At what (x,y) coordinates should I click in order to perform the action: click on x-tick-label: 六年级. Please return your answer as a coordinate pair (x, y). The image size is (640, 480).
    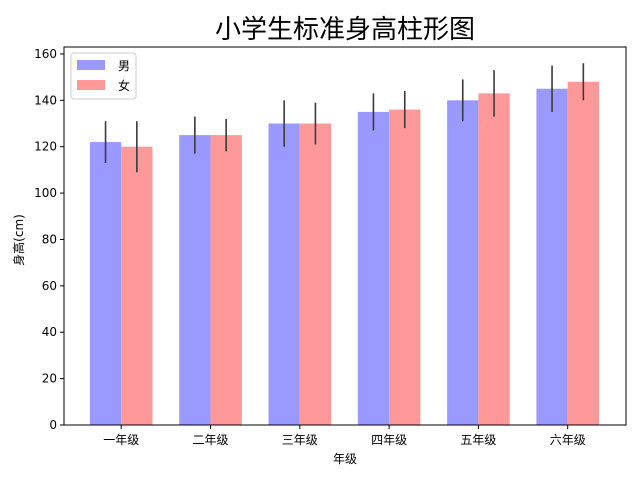
    Looking at the image, I should click on (568, 440).